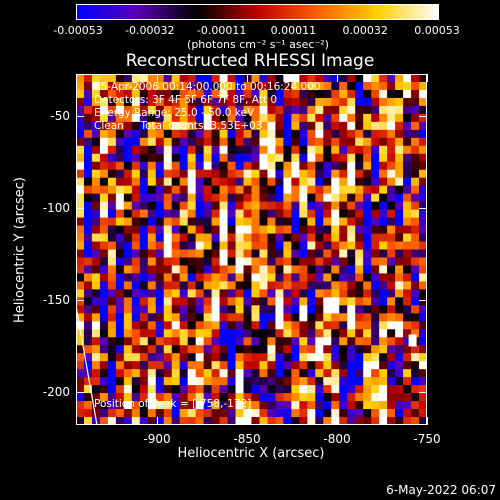 The height and width of the screenshot is (500, 500). I want to click on plot-title: Reconstructed RHESSI Image, so click(250, 61).